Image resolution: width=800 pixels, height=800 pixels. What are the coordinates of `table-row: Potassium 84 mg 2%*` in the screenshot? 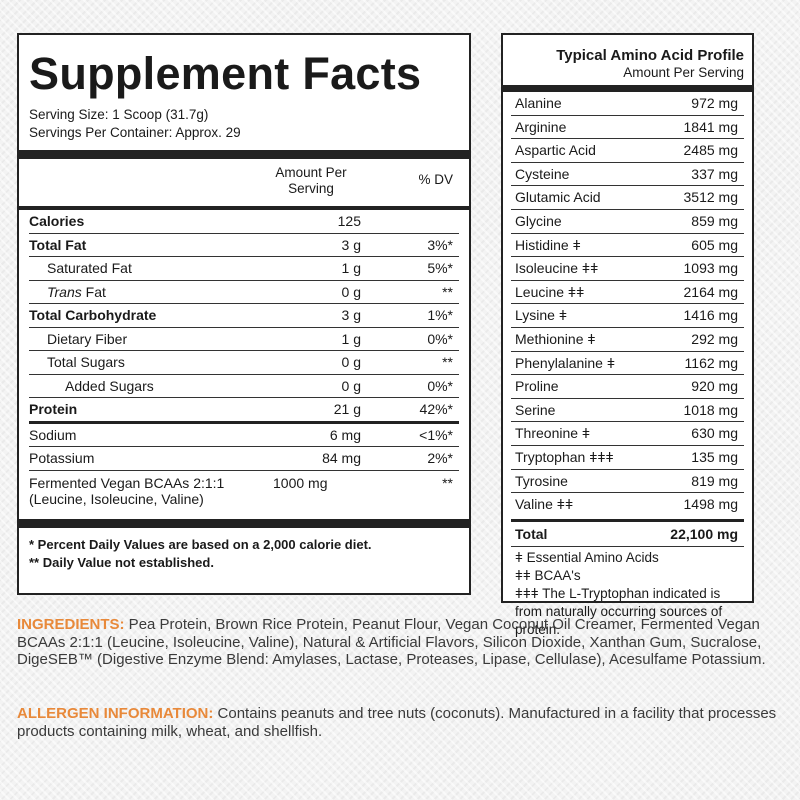 It's located at (244, 458).